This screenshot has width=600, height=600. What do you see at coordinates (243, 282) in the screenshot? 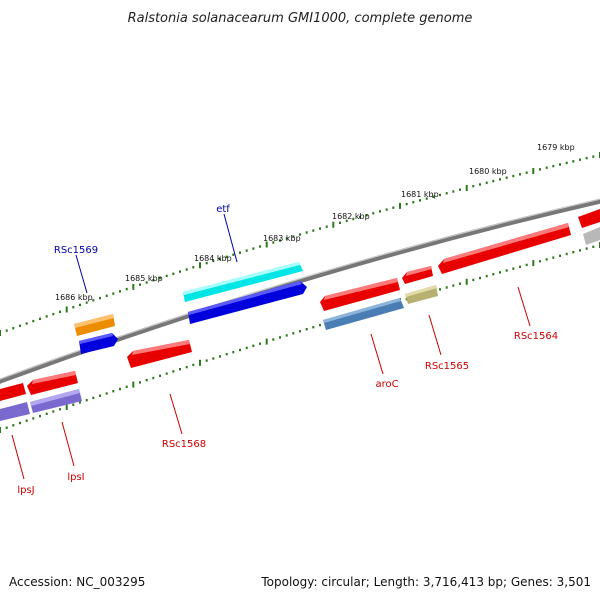
I see `gene-etf` at bounding box center [243, 282].